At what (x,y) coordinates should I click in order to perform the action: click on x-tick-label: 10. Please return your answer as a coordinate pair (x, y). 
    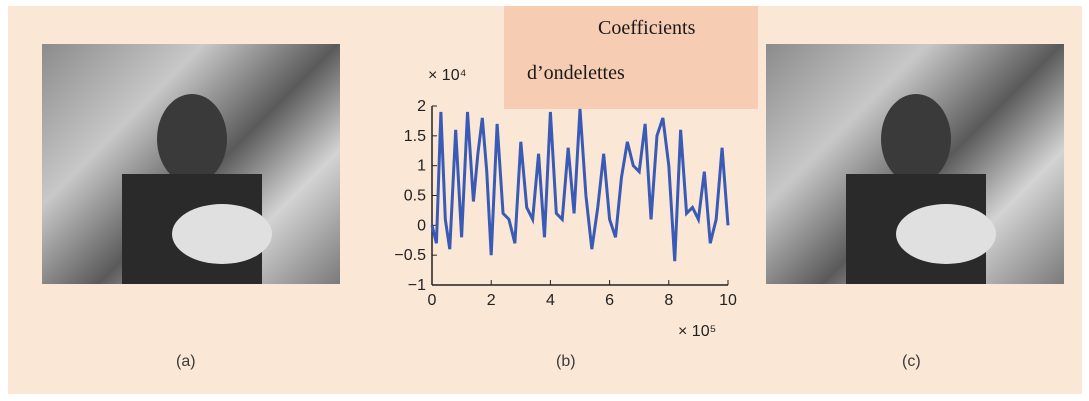
    Looking at the image, I should click on (728, 300).